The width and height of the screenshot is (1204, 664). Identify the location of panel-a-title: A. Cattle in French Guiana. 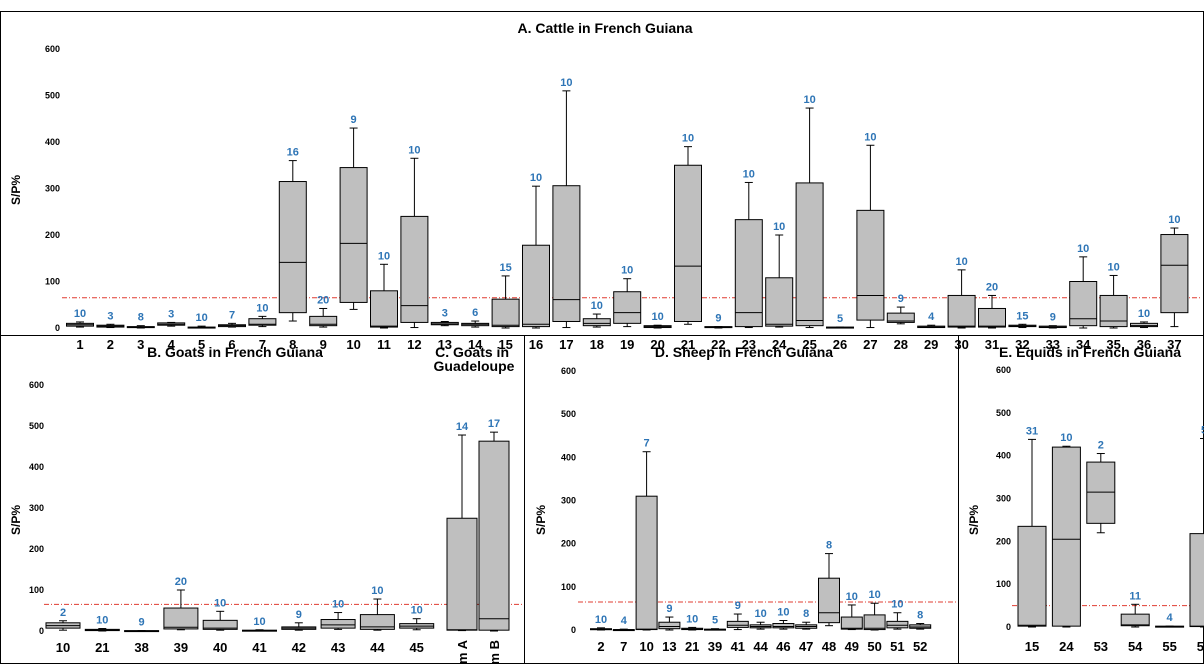
(604, 28).